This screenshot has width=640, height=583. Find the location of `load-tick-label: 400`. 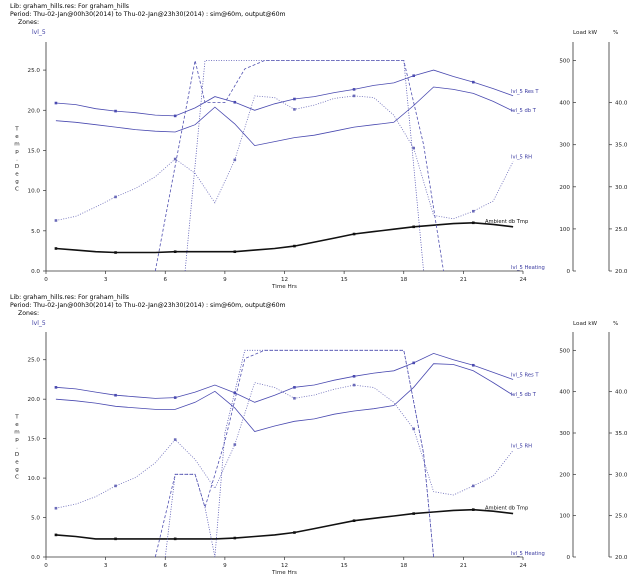

load-tick-label: 400 is located at coordinates (564, 104).